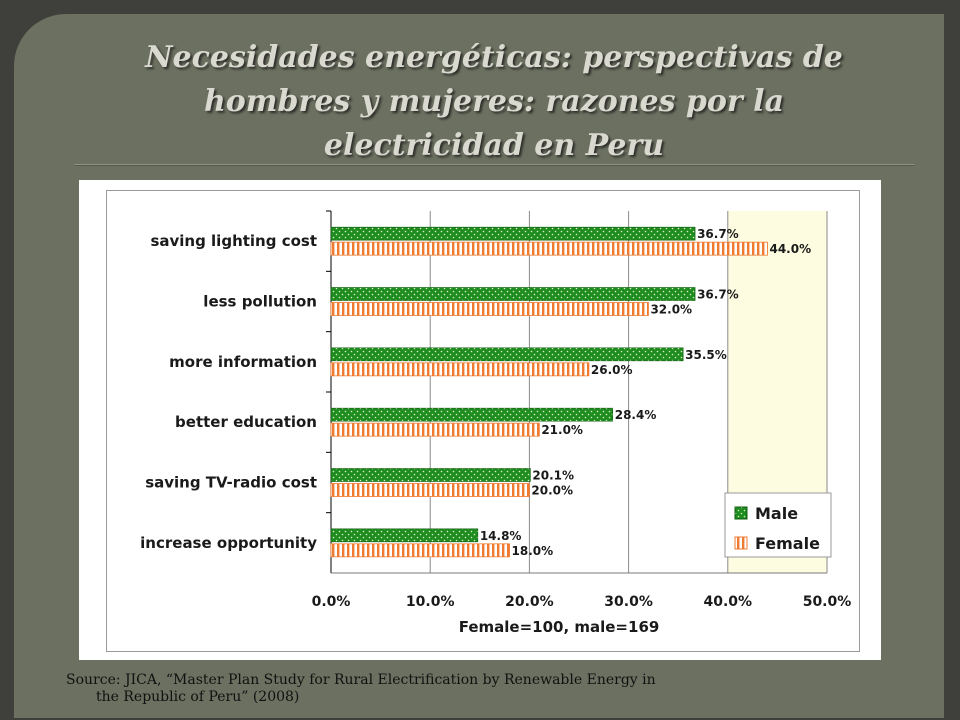 The width and height of the screenshot is (960, 720). Describe the element at coordinates (243, 362) in the screenshot. I see `category-label: more information` at that location.